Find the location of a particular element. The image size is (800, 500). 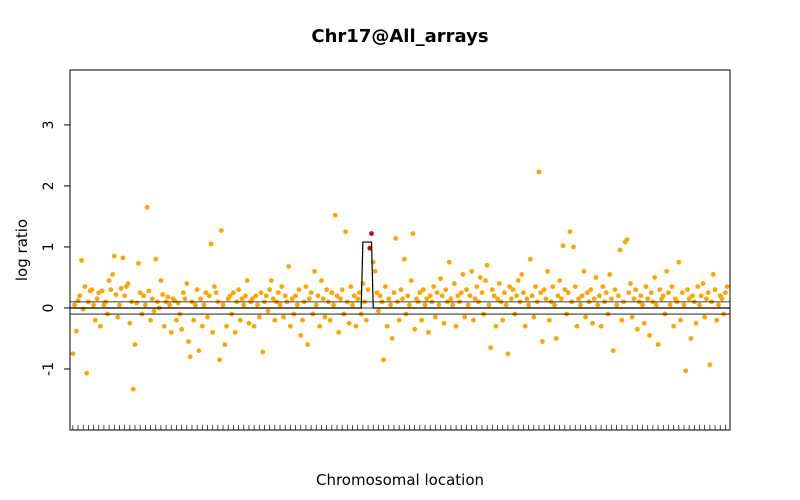

y-tick-label: 1 is located at coordinates (49, 246).